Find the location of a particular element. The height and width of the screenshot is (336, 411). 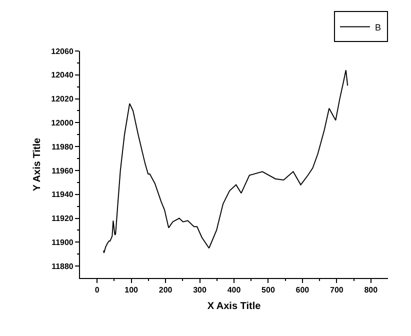

y-tick-label: 12060 is located at coordinates (62, 51).